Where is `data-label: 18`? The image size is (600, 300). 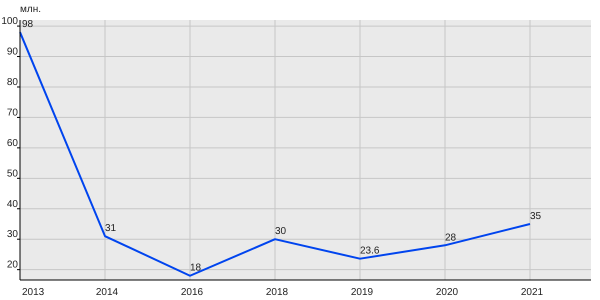 data-label: 18 is located at coordinates (196, 268).